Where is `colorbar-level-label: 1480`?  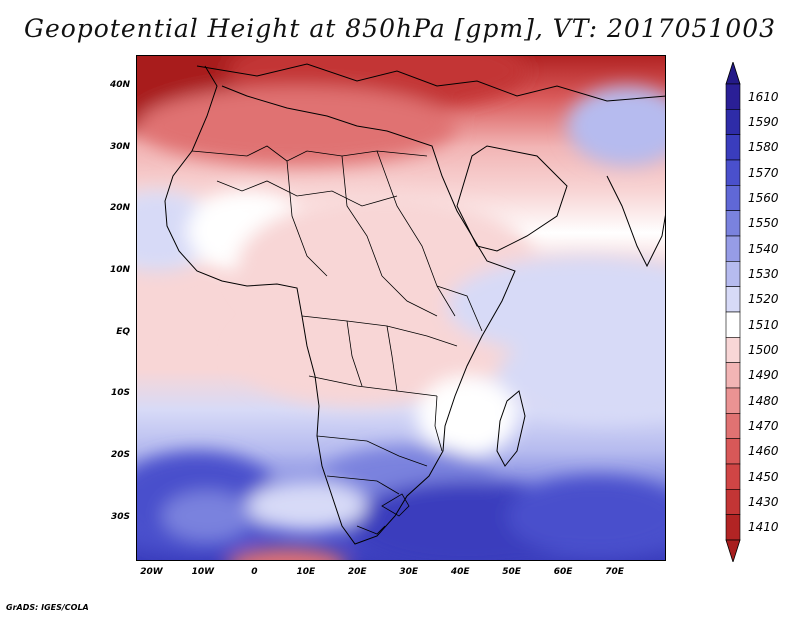
colorbar-level-label: 1480 is located at coordinates (763, 400).